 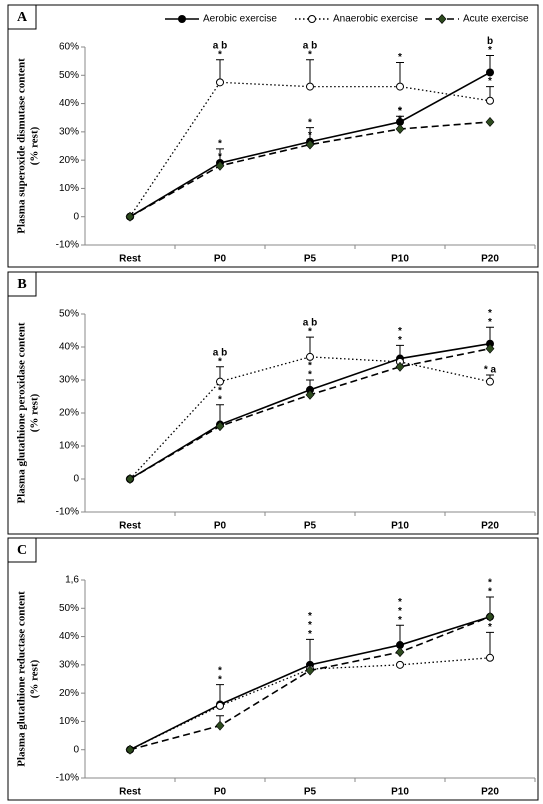 What do you see at coordinates (76, 479) in the screenshot?
I see `y-tick-label: 0` at bounding box center [76, 479].